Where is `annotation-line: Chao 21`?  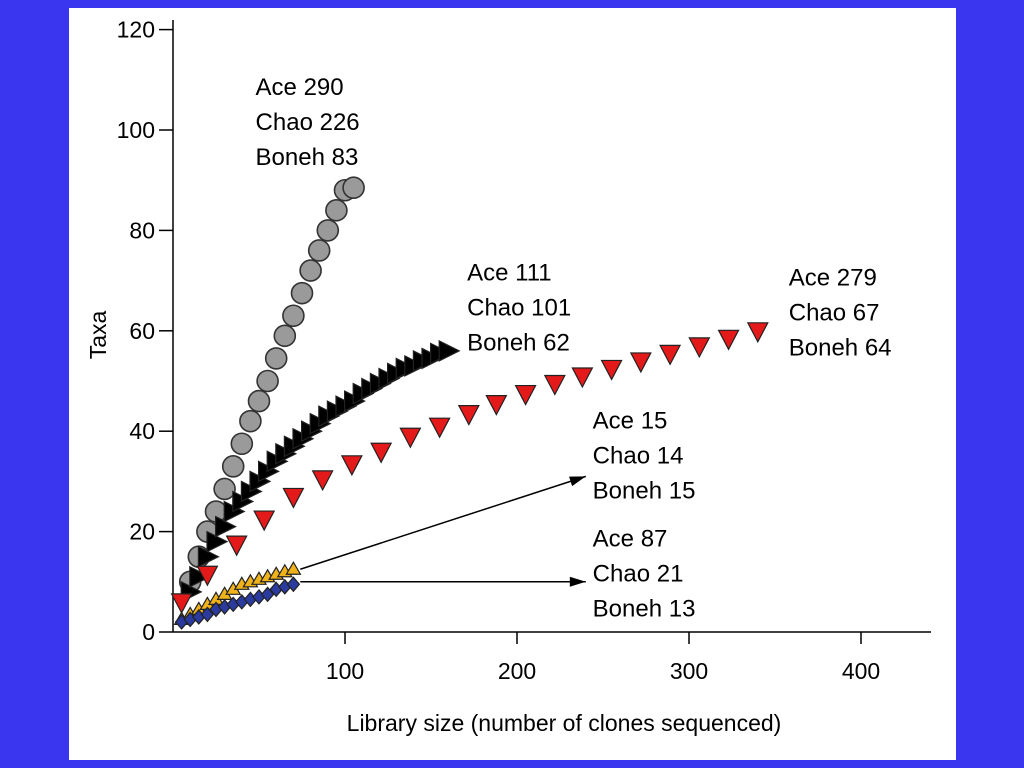 annotation-line: Chao 21 is located at coordinates (638, 574).